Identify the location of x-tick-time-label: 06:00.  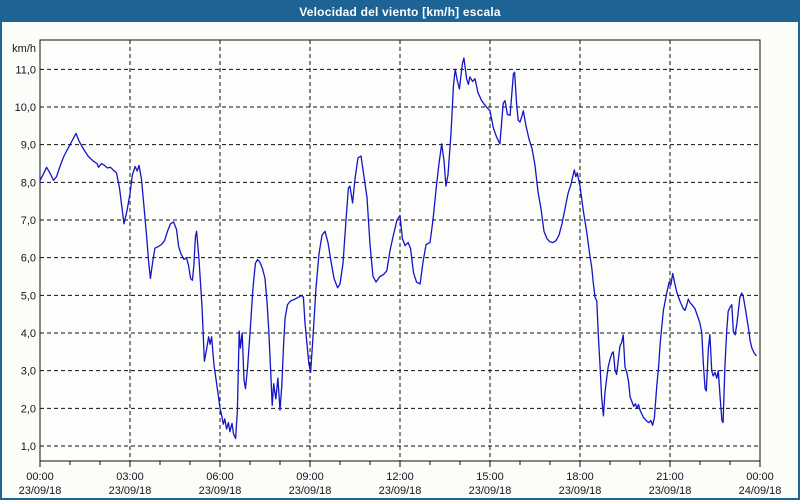
(220, 477).